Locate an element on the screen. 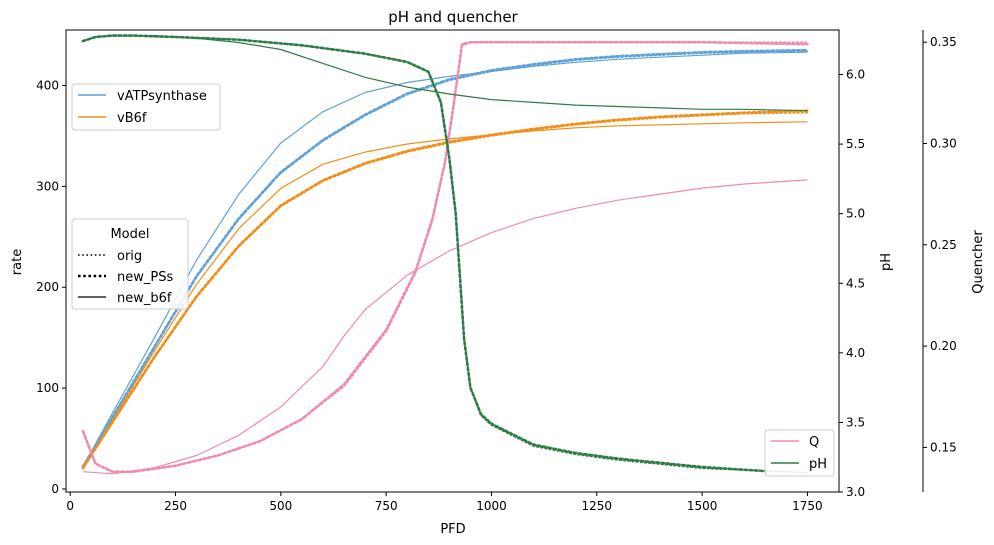 This screenshot has width=994, height=545. ph-tick-label: 5.5 is located at coordinates (855, 144).